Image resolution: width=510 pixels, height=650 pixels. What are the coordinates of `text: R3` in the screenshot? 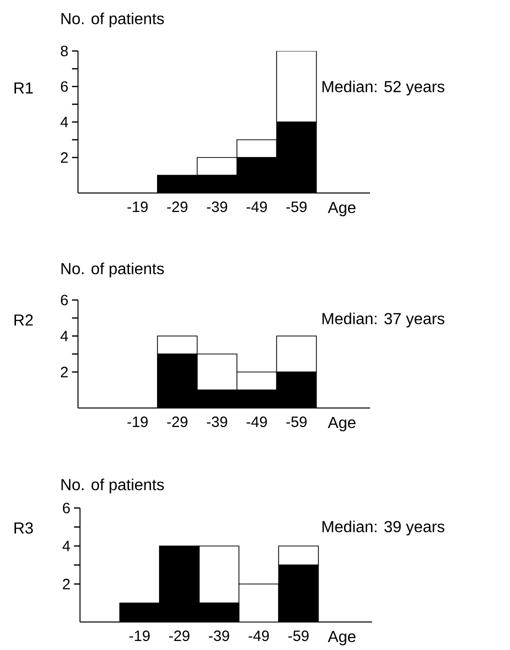 It's located at (23, 528).